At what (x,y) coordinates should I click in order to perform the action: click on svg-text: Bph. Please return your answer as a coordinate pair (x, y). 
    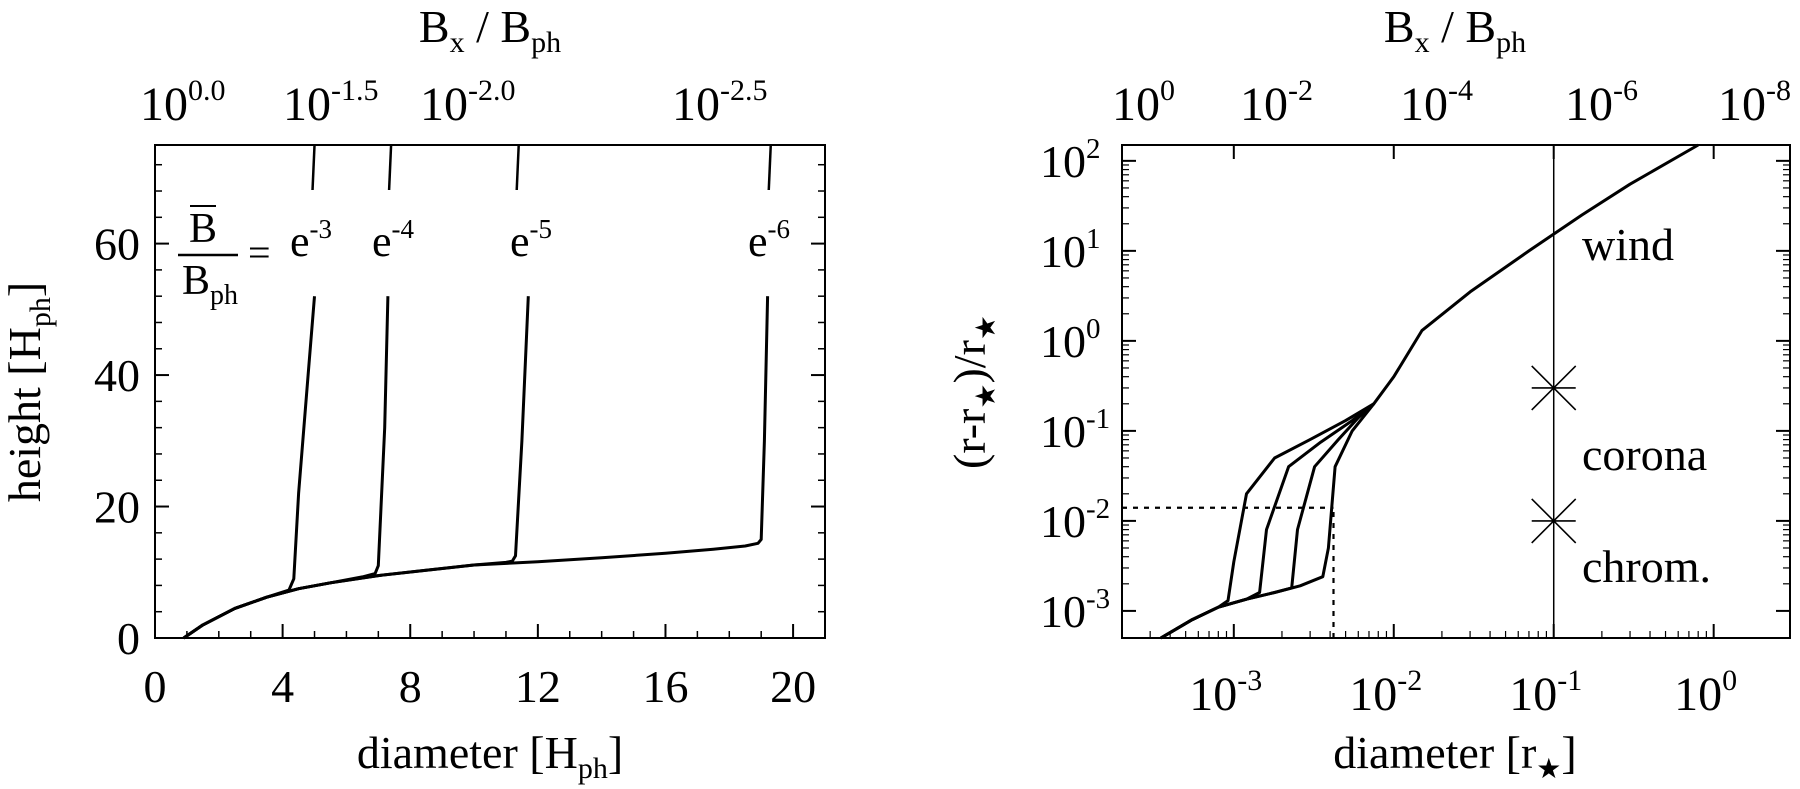
    Looking at the image, I should click on (210, 284).